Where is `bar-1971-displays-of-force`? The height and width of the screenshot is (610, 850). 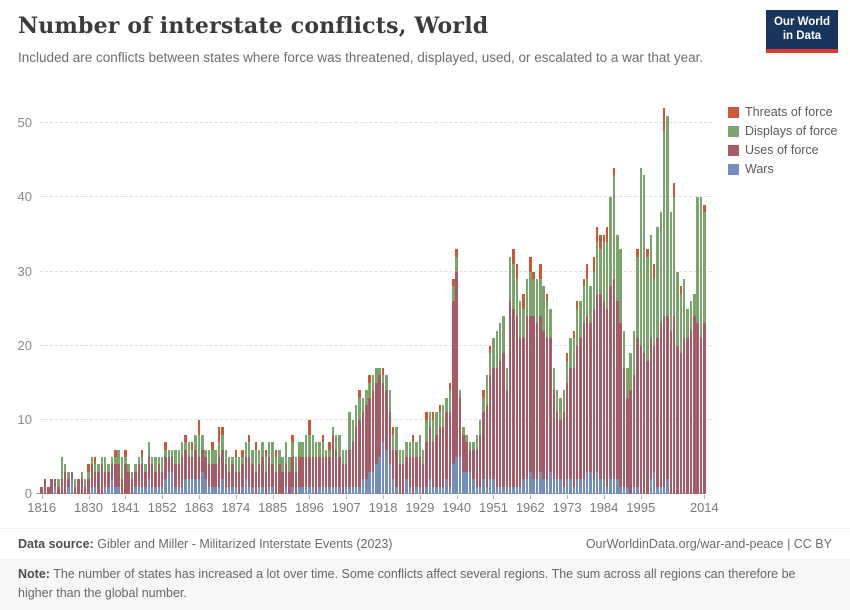
bar-1971-displays-of-force is located at coordinates (560, 408).